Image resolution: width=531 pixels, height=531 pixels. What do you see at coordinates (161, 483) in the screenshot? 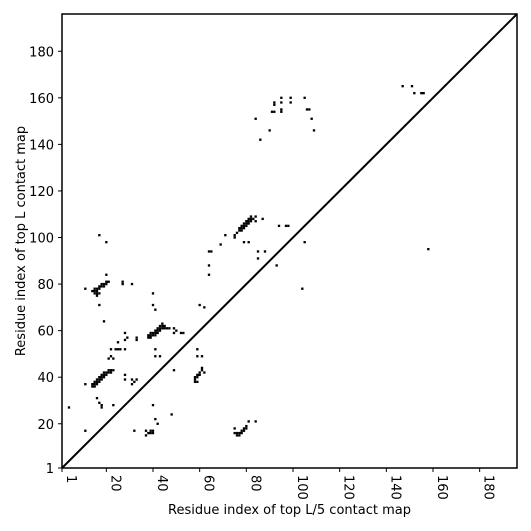
I see `x-tick-label: 40` at bounding box center [161, 483].